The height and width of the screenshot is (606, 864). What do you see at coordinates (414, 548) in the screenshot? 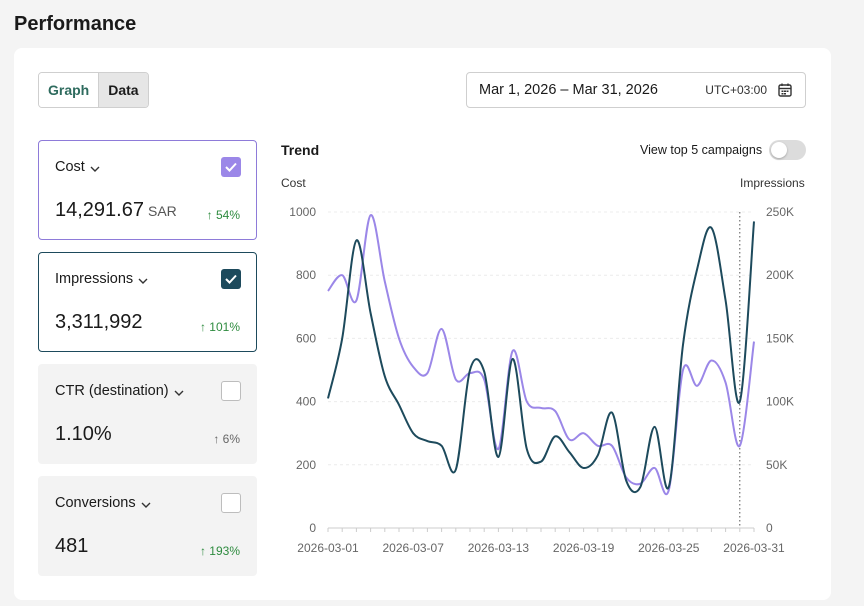
I see `x-tick-label: 2026-03-07` at bounding box center [414, 548].